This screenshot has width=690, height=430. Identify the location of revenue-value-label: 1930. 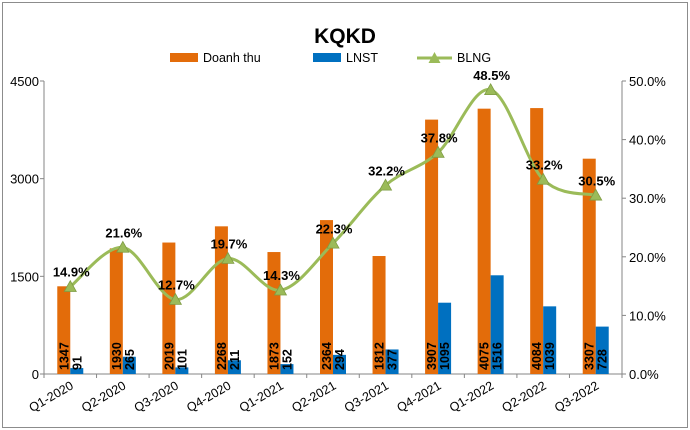
(117, 356).